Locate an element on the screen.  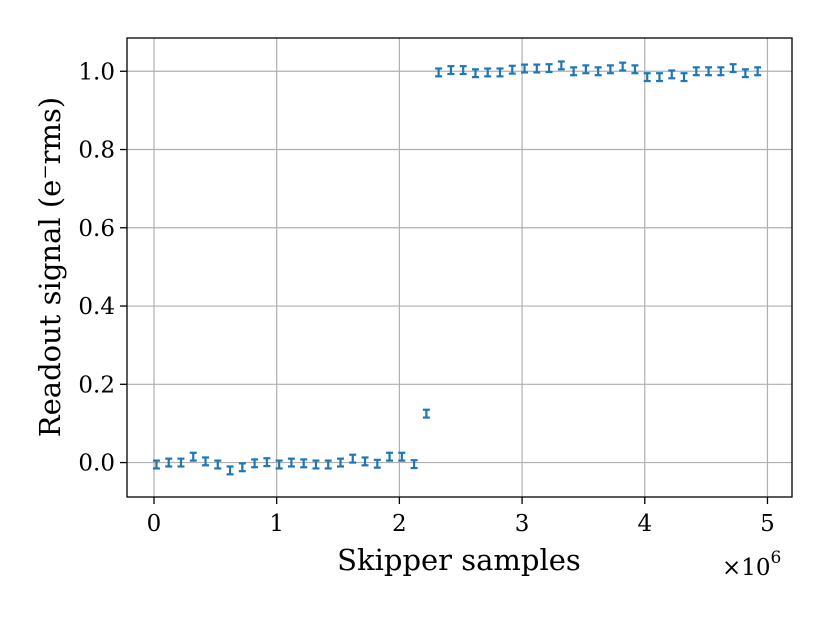
x-offset-label: ×10⁶ is located at coordinates (751, 564).